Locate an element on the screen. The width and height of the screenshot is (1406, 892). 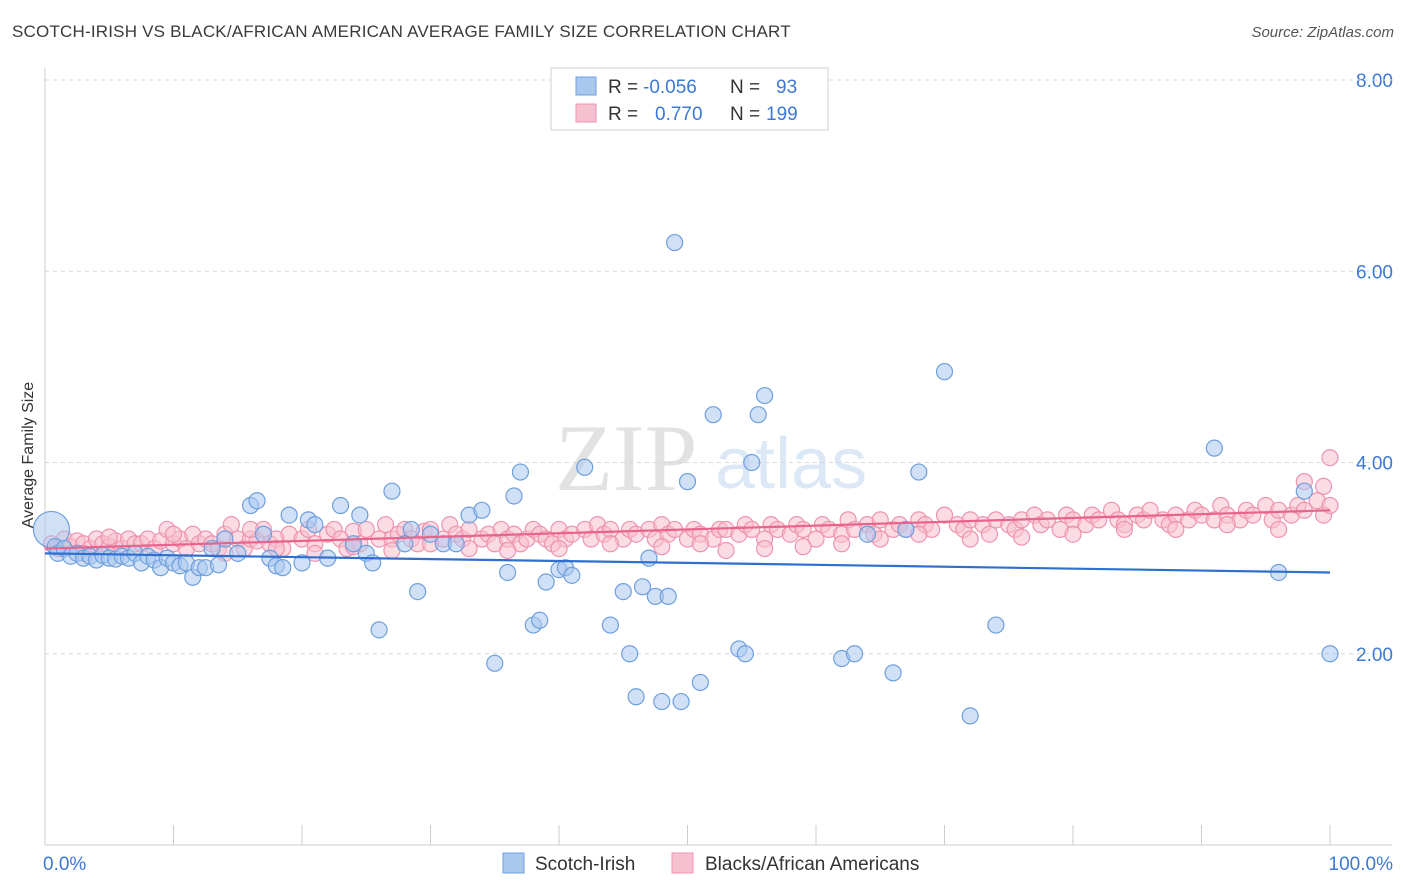
y-tick-label: 2.00 is located at coordinates (1374, 655).